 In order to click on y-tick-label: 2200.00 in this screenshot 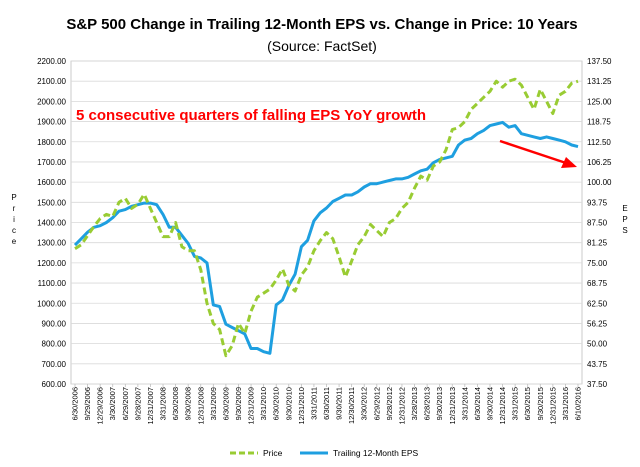, I will do `click(51, 61)`.